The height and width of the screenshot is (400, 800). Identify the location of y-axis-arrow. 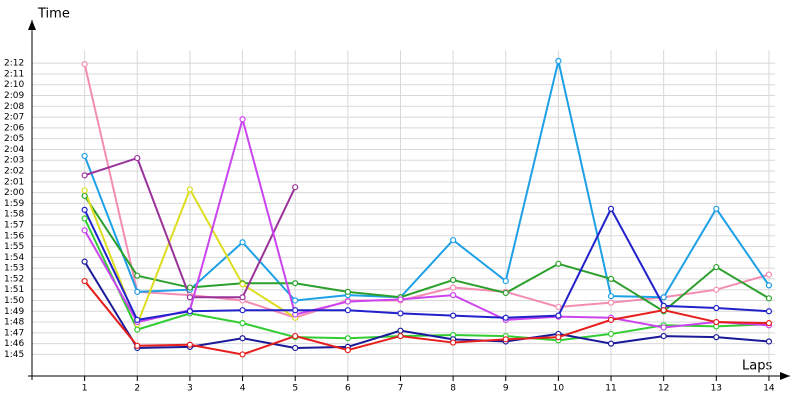
(32, 25).